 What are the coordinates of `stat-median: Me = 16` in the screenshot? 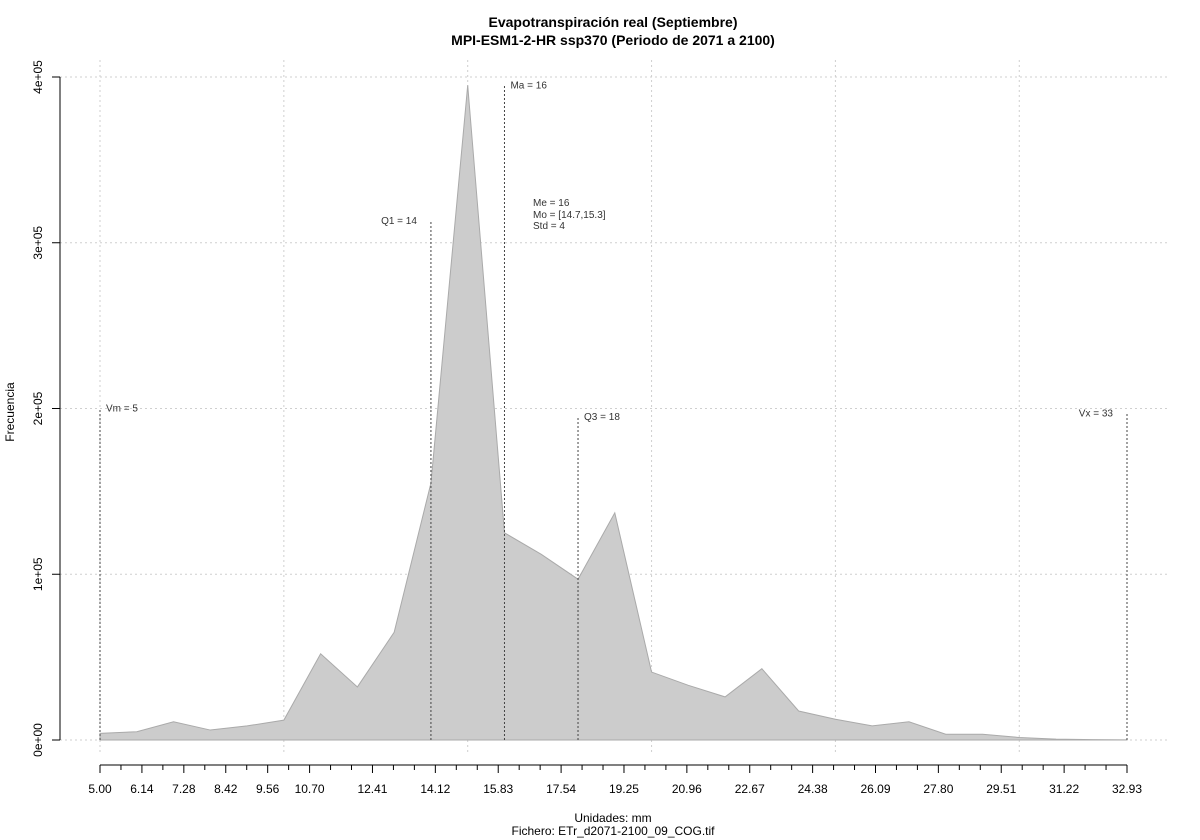 It's located at (551, 203).